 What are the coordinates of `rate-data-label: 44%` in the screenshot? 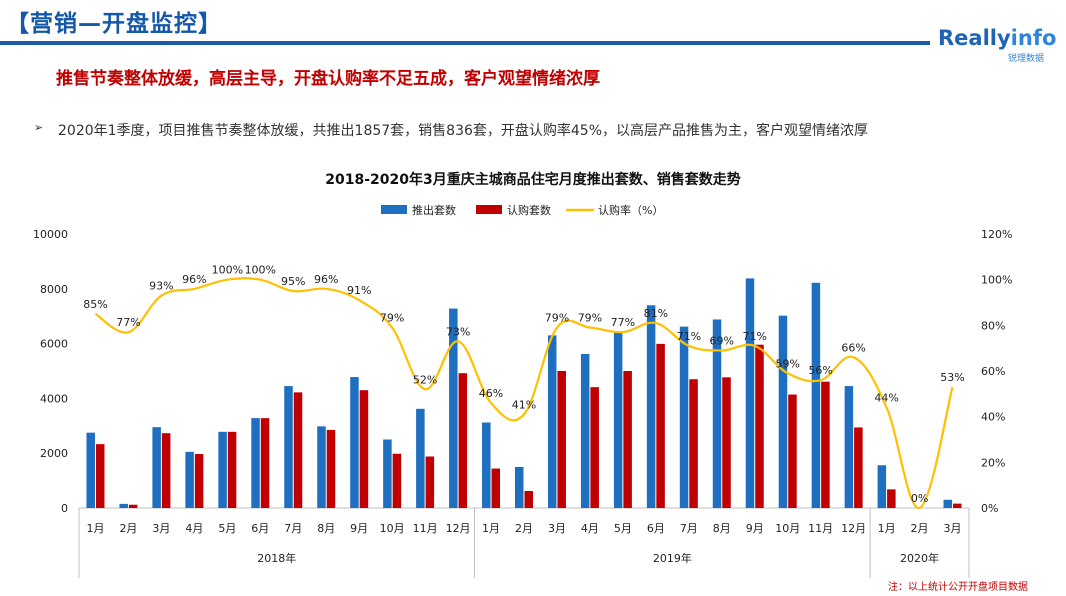 It's located at (886, 398).